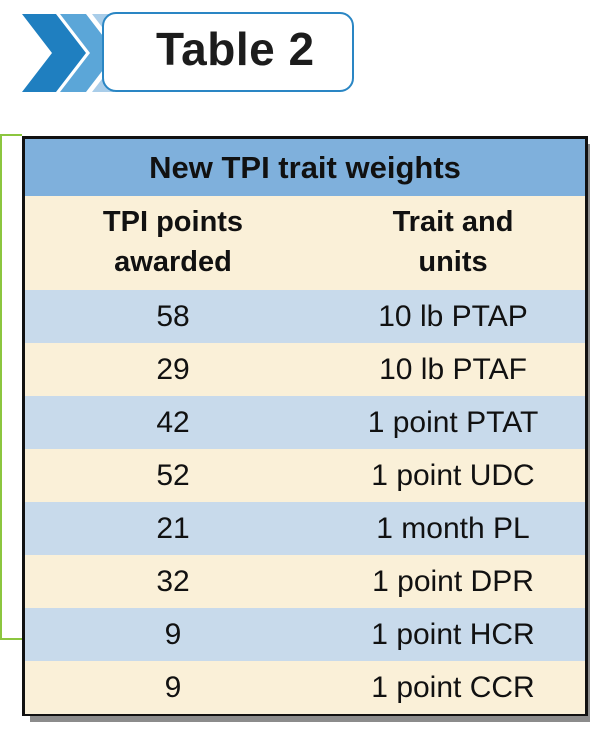  I want to click on trait-cell: 10 lb PTAF, so click(453, 369).